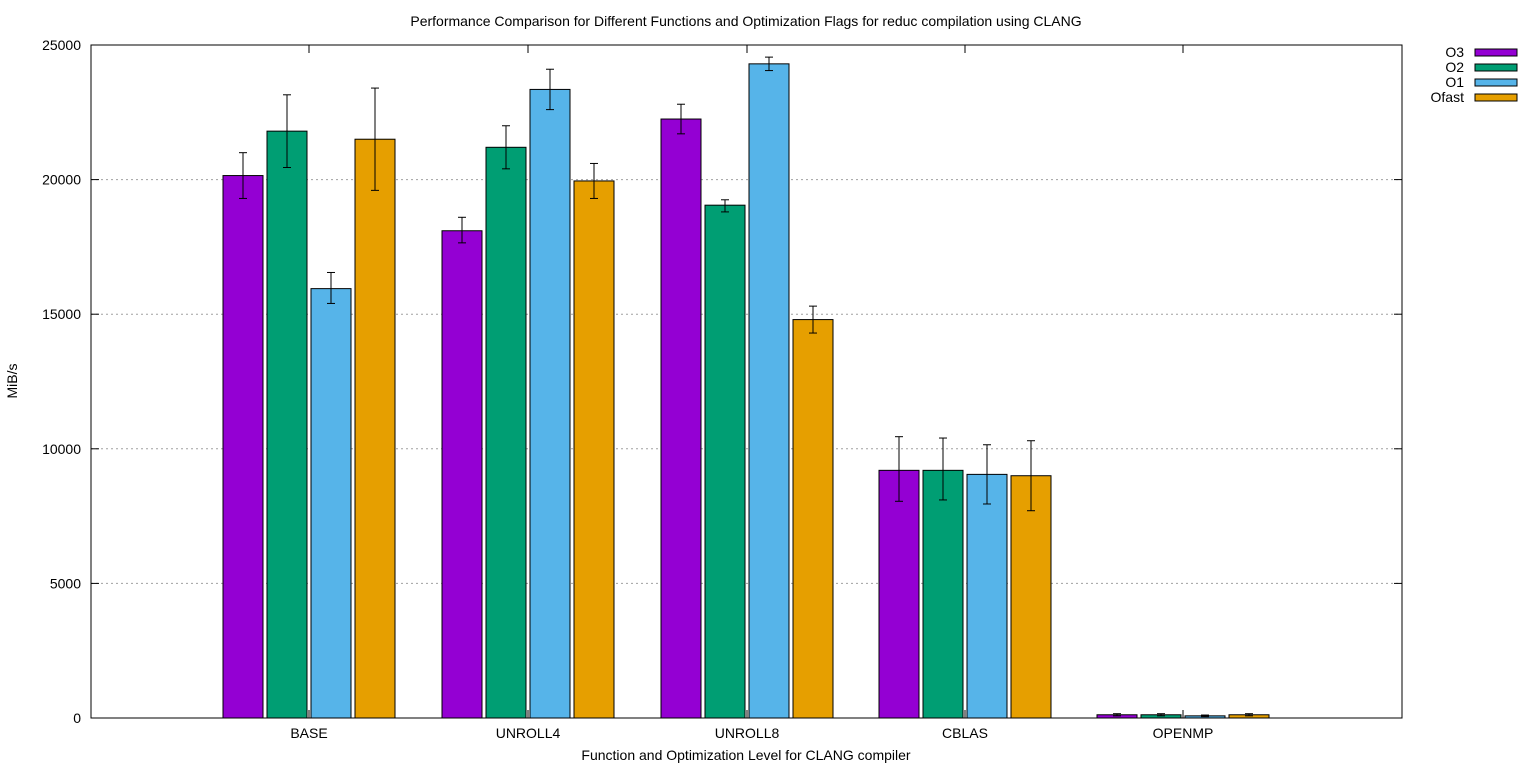  I want to click on bar-o1-base, so click(331, 503).